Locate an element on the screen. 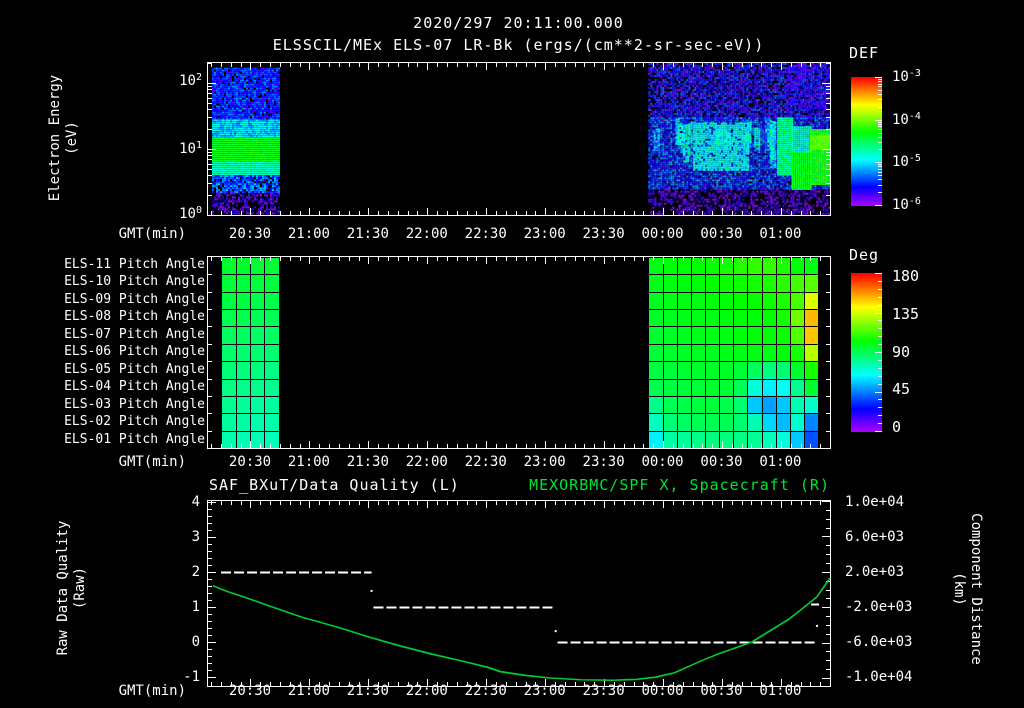  def-colorbar-title: DEF is located at coordinates (864, 53).